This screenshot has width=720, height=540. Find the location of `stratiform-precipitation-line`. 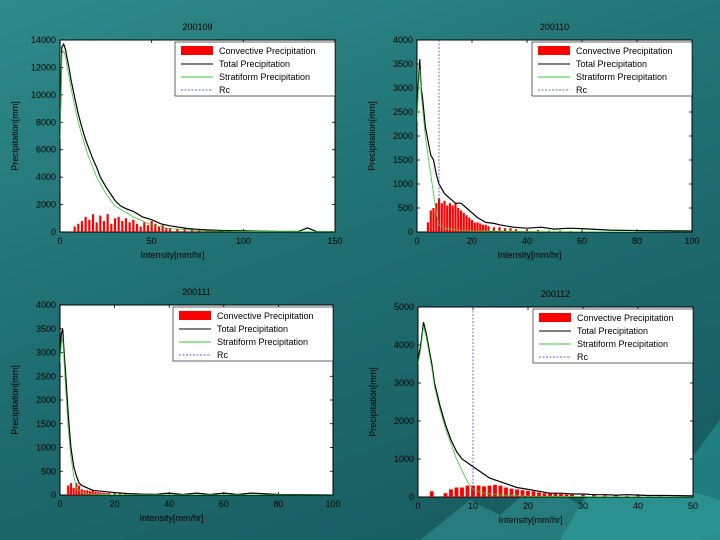

stratiform-precipitation-line is located at coordinates (197, 141).